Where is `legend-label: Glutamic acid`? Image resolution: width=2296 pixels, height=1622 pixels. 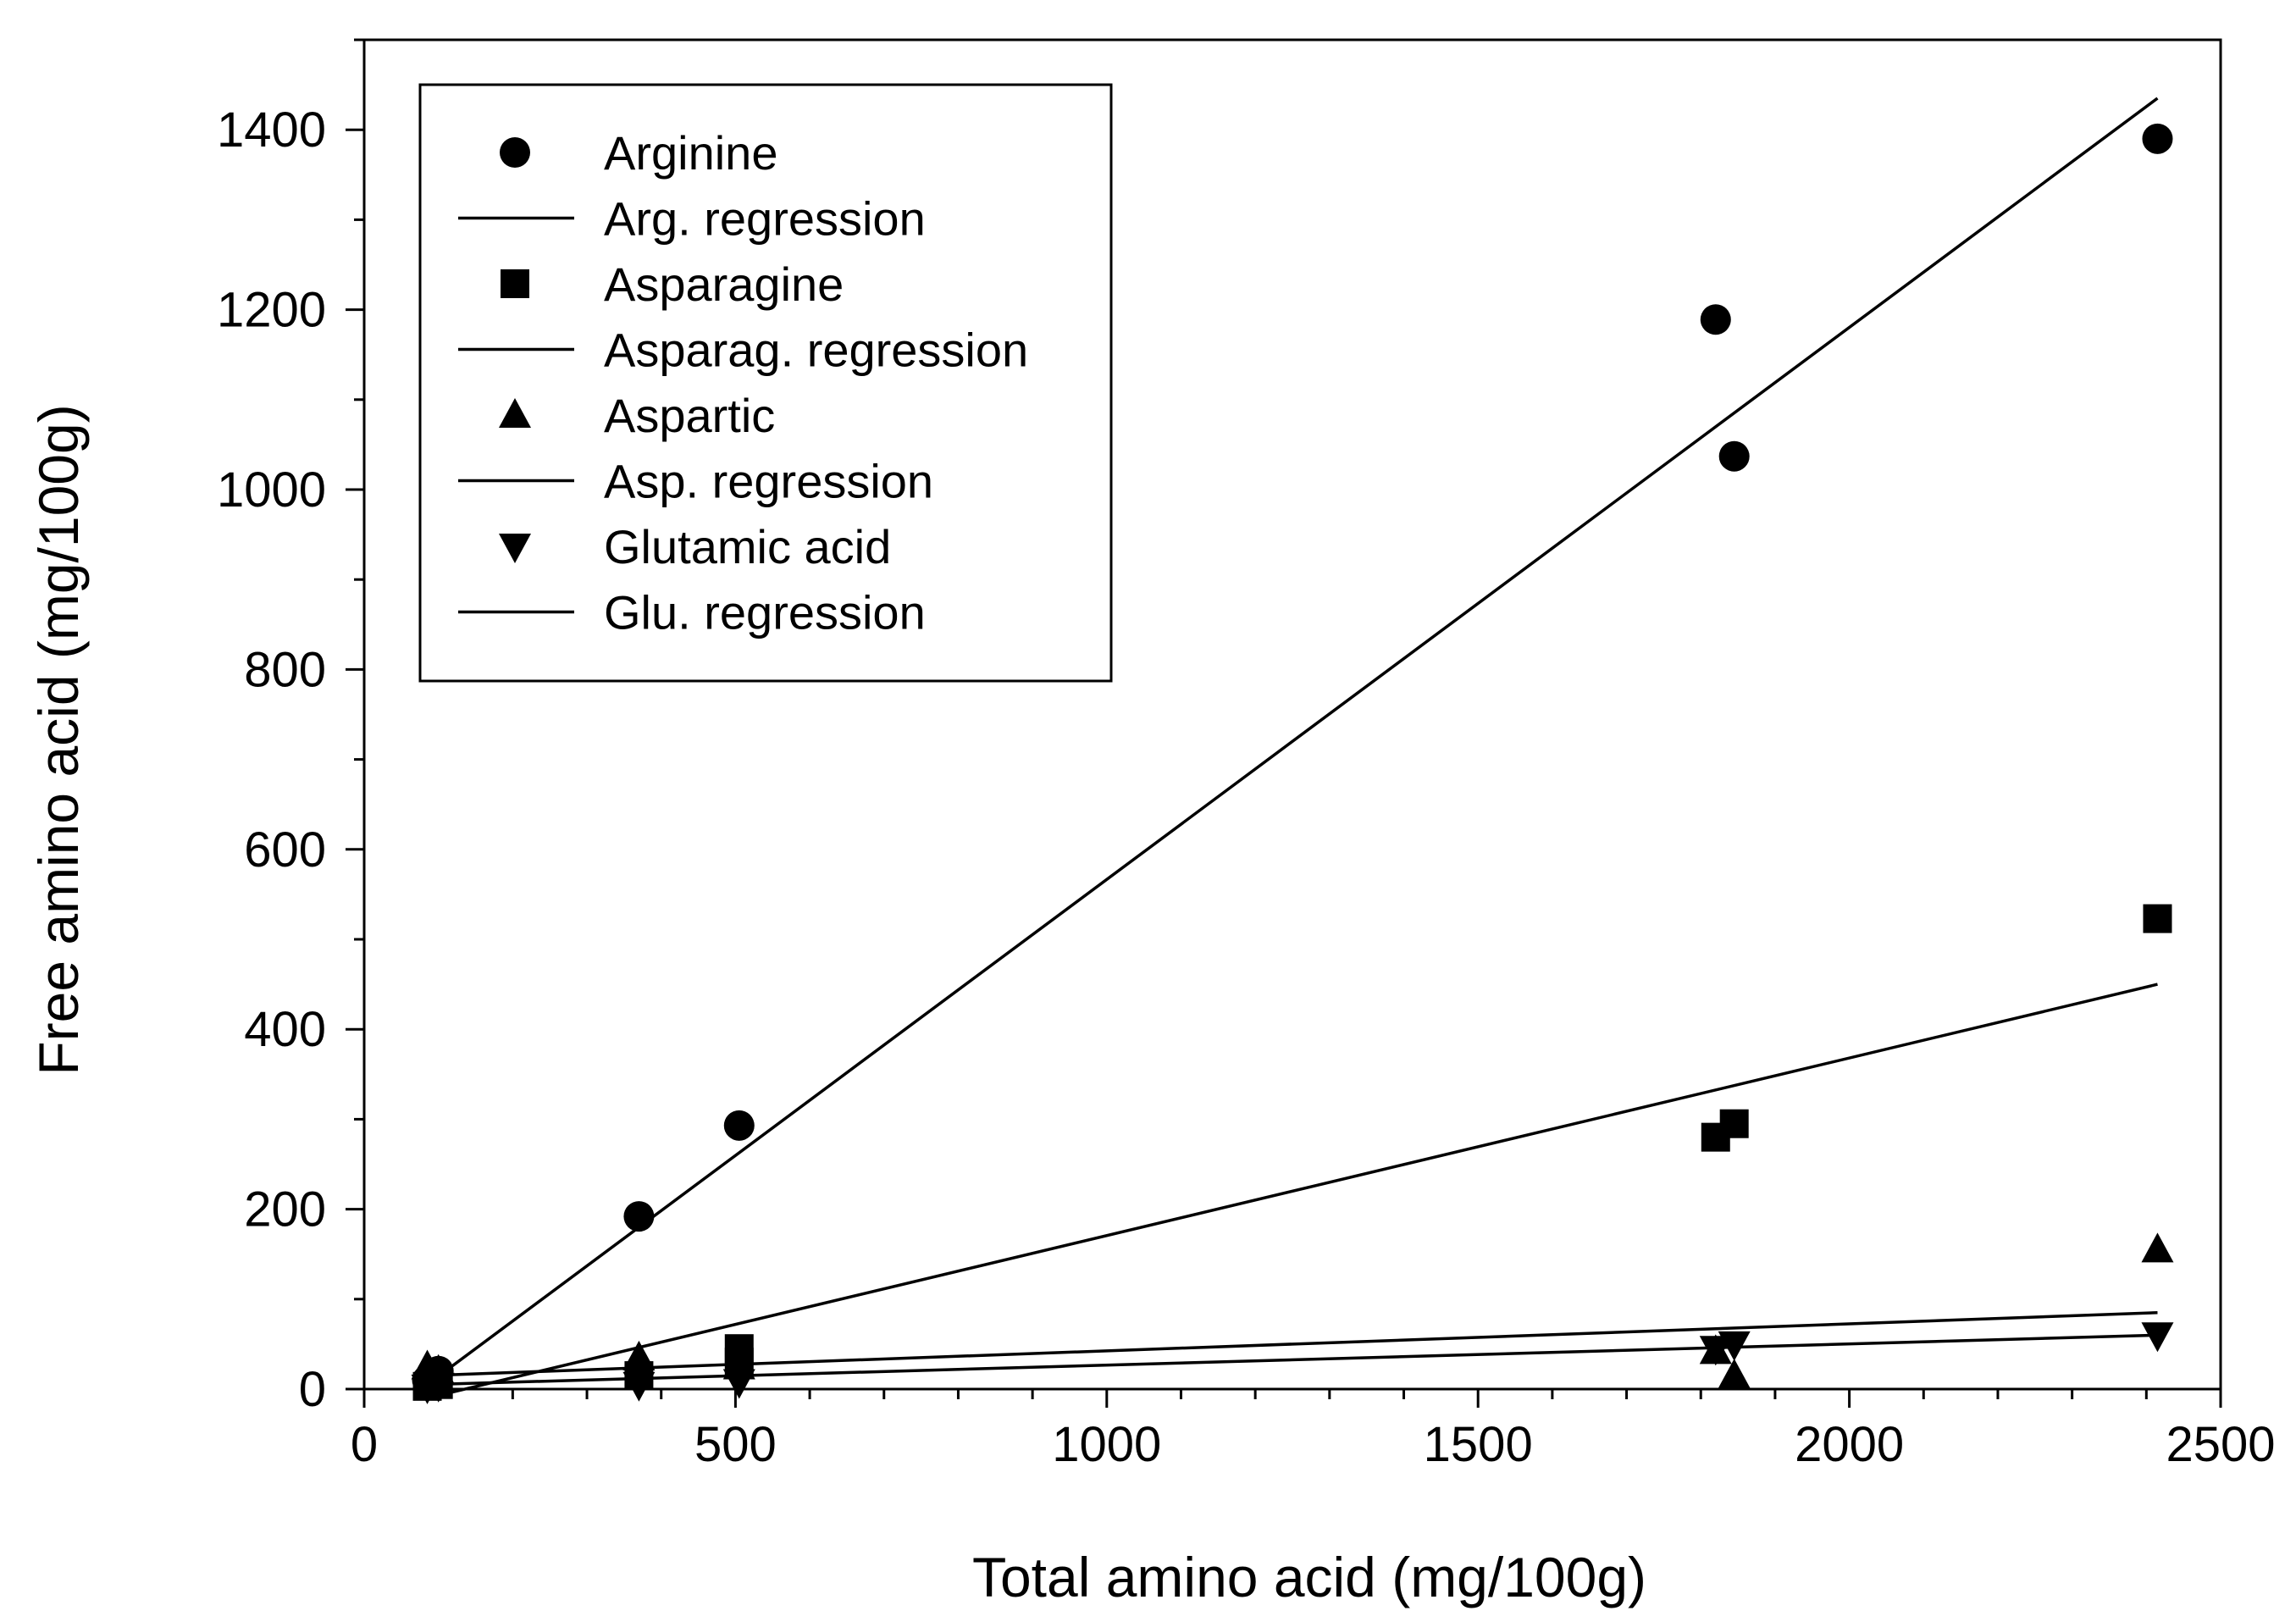
legend-label: Glutamic acid is located at coordinates (747, 546).